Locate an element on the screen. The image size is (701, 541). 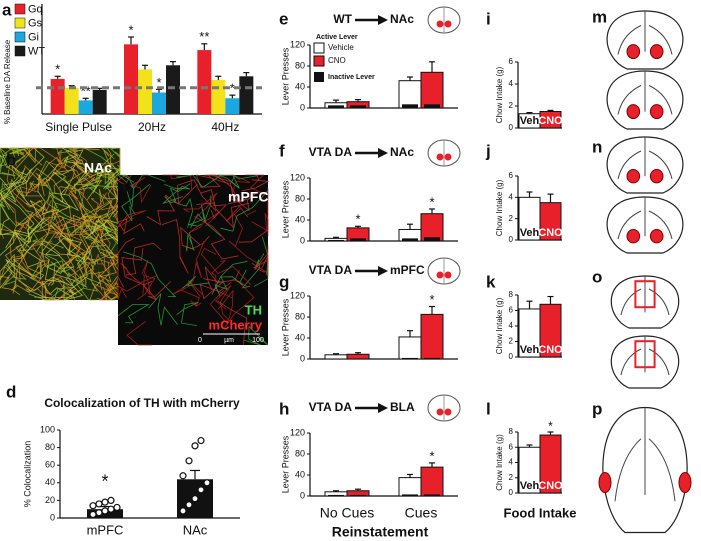
title-target: NAc is located at coordinates (402, 19).